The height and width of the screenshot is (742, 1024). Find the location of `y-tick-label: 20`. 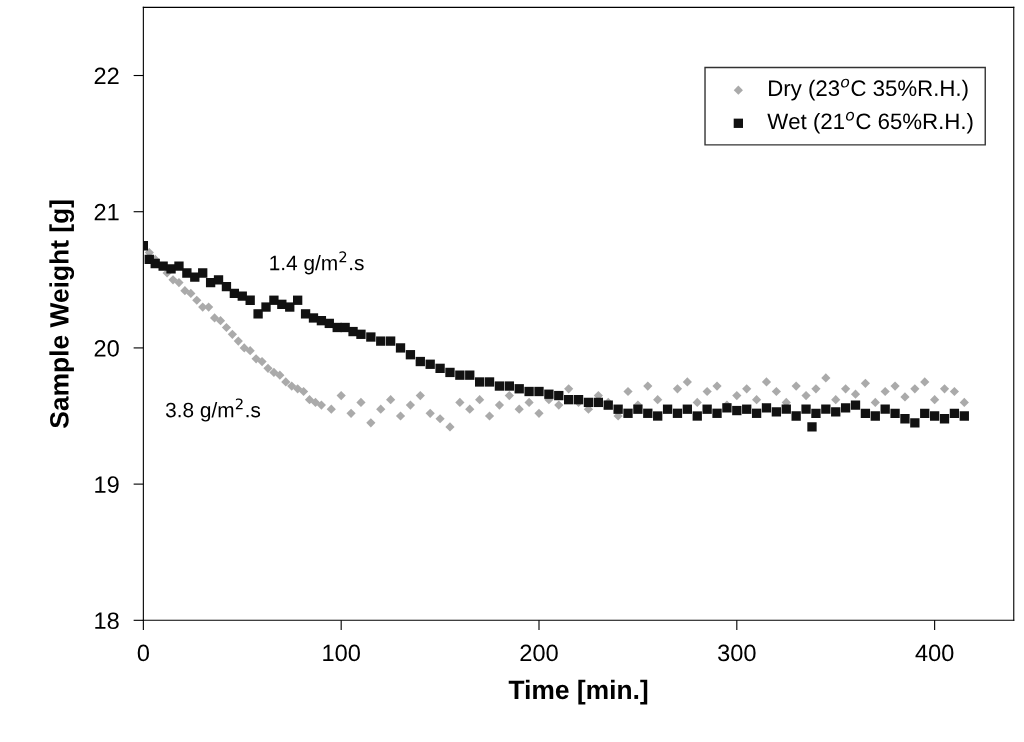

y-tick-label: 20 is located at coordinates (106, 348).